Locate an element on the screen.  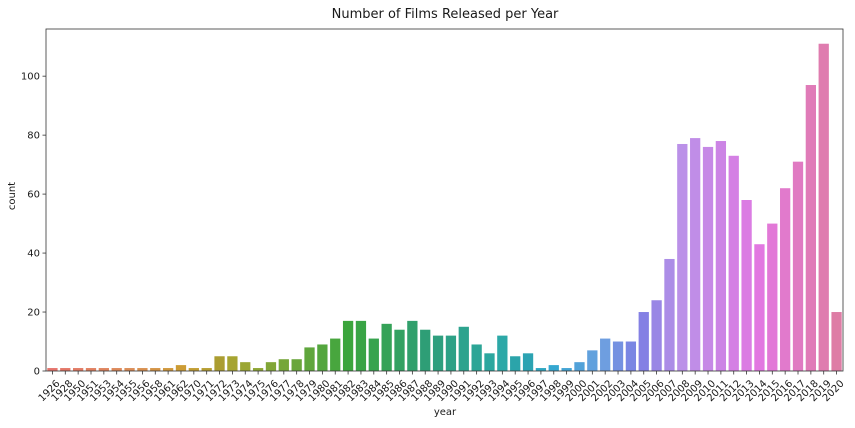
bar-1976 is located at coordinates (271, 366).